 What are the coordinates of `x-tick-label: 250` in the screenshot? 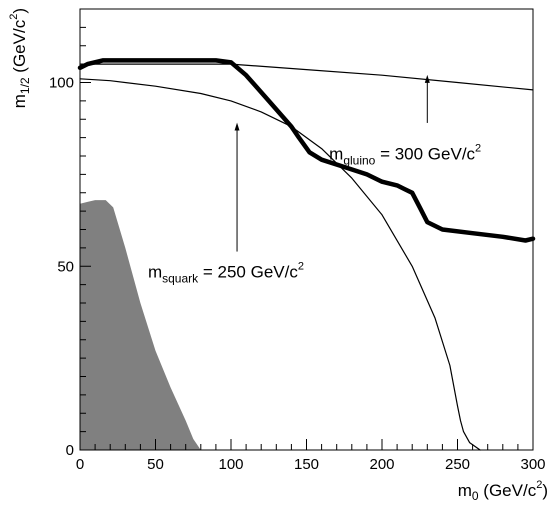 It's located at (457, 464).